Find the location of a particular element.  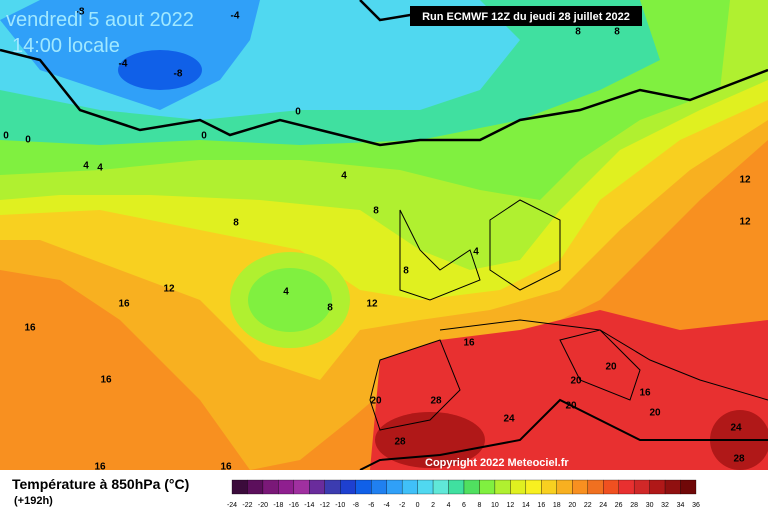

scale-label: -10 is located at coordinates (340, 505).